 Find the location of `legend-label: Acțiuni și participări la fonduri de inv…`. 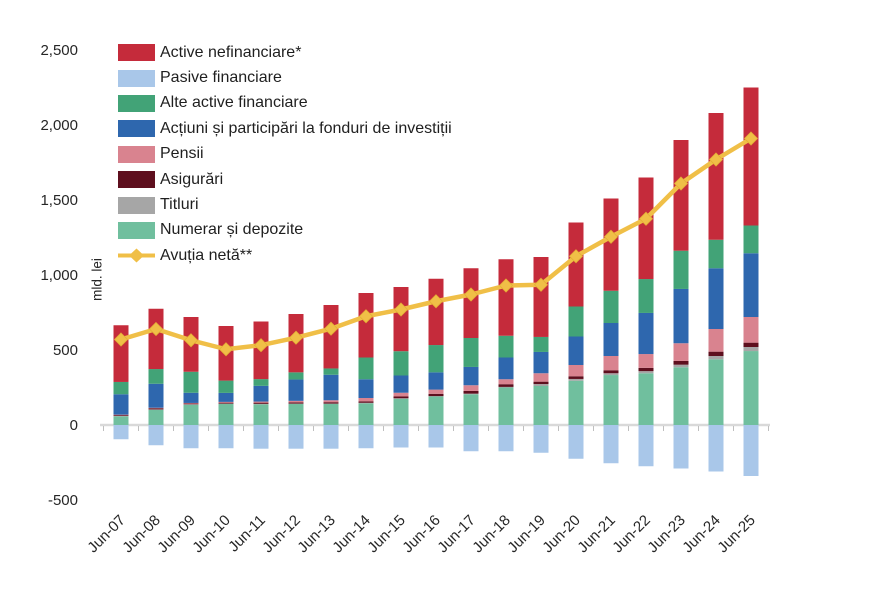

legend-label: Acțiuni și participări la fonduri de inv… is located at coordinates (306, 128).